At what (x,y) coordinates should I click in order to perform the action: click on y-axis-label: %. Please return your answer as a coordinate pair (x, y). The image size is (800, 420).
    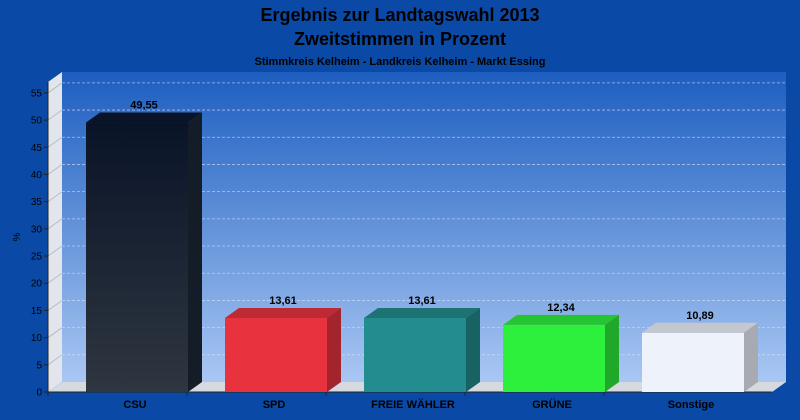
    Looking at the image, I should click on (17, 236).